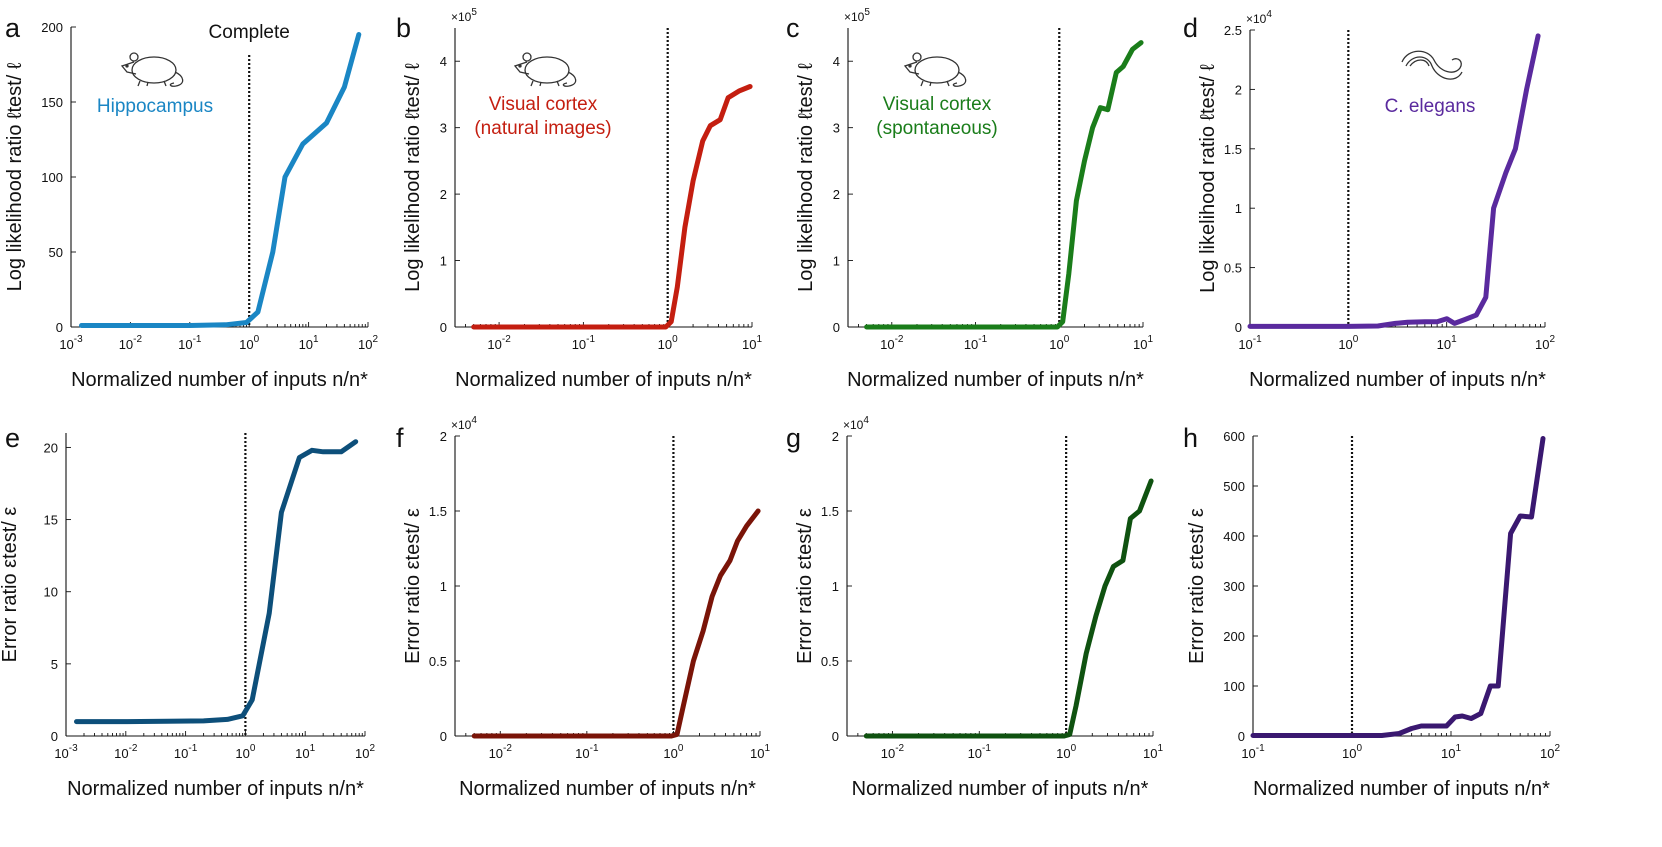 This screenshot has height=847, width=1662. What do you see at coordinates (13, 28) in the screenshot?
I see `panel-letter: a` at bounding box center [13, 28].